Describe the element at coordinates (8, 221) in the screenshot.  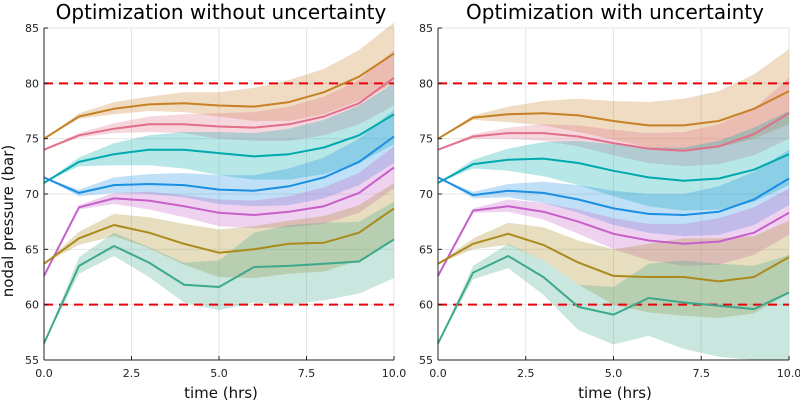
I see `y-axis-label: nodal pressure (bar)` at that location.